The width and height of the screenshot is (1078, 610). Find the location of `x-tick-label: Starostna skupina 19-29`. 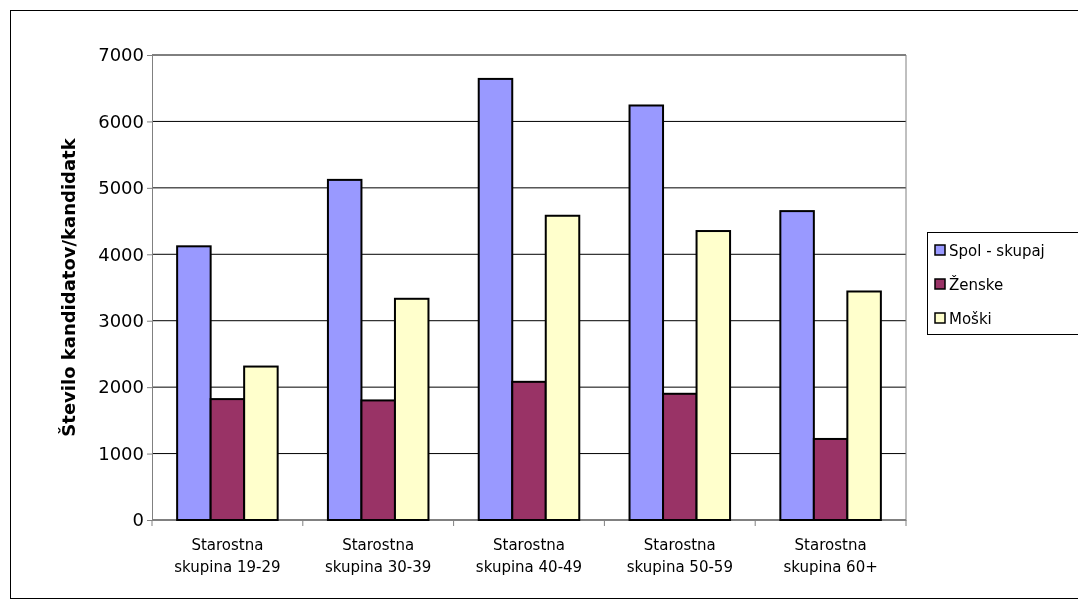

x-tick-label: Starostna skupina 19-29 is located at coordinates (227, 556).